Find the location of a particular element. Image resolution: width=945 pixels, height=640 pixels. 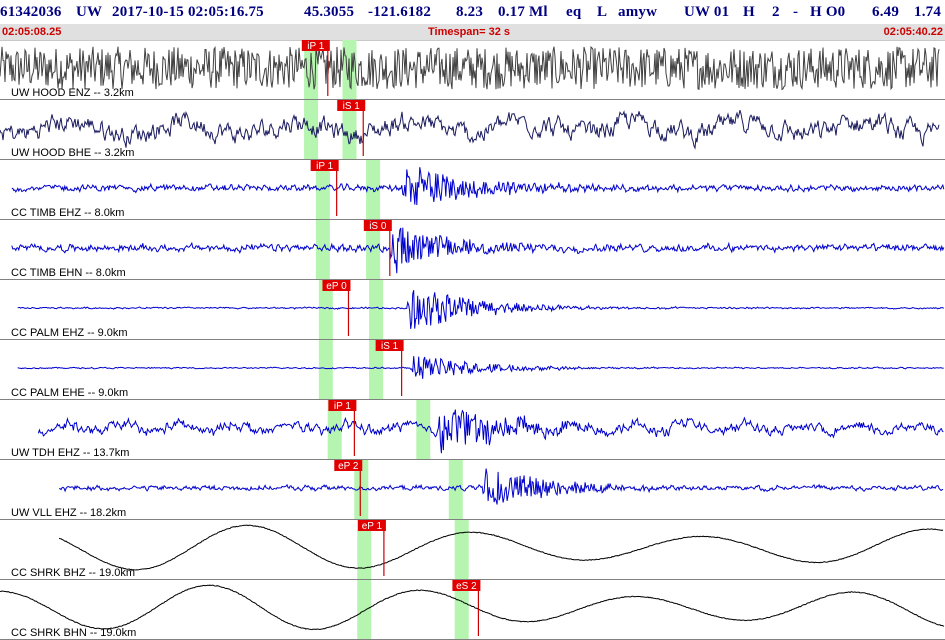

event-magnitude: 0.17 Ml is located at coordinates (523, 12).